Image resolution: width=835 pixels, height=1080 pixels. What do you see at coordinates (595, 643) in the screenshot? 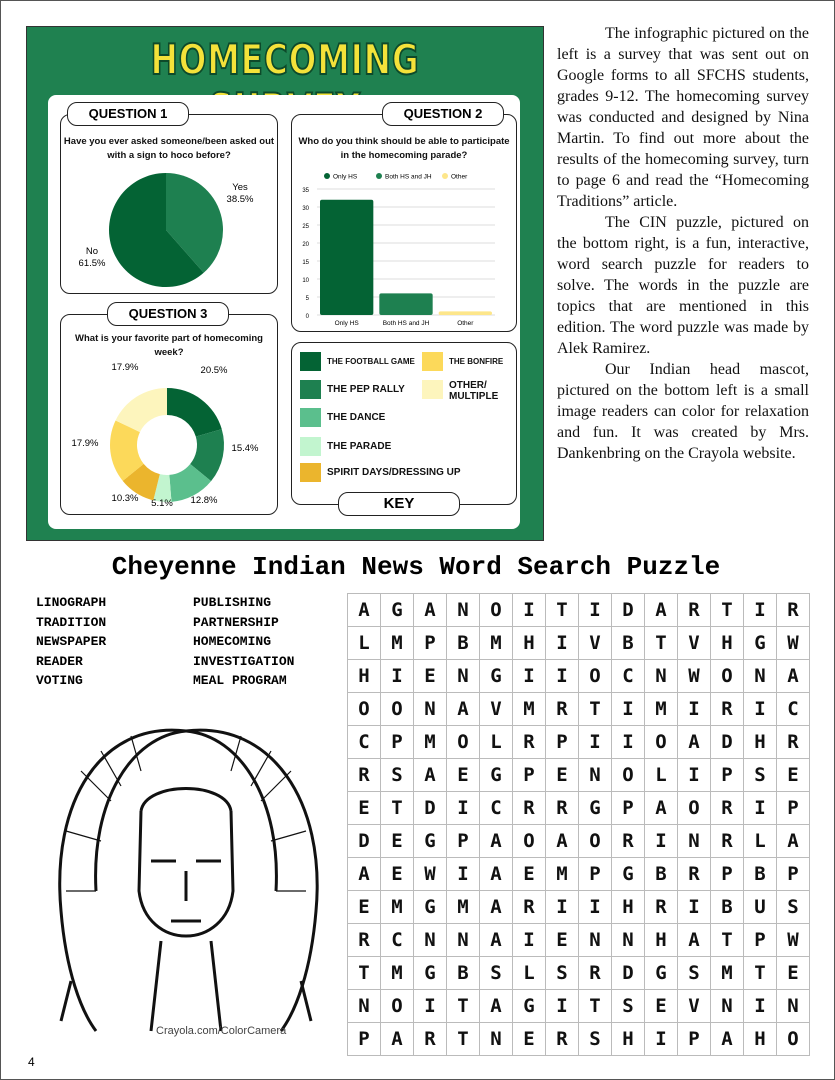
I see `grid-letter: V` at bounding box center [595, 643].